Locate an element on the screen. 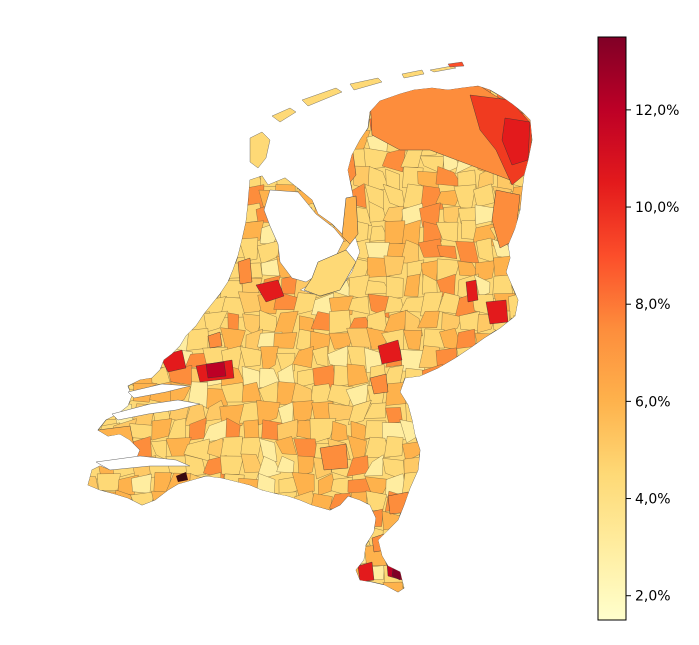 The image size is (699, 645). island-vlieland is located at coordinates (284, 115).